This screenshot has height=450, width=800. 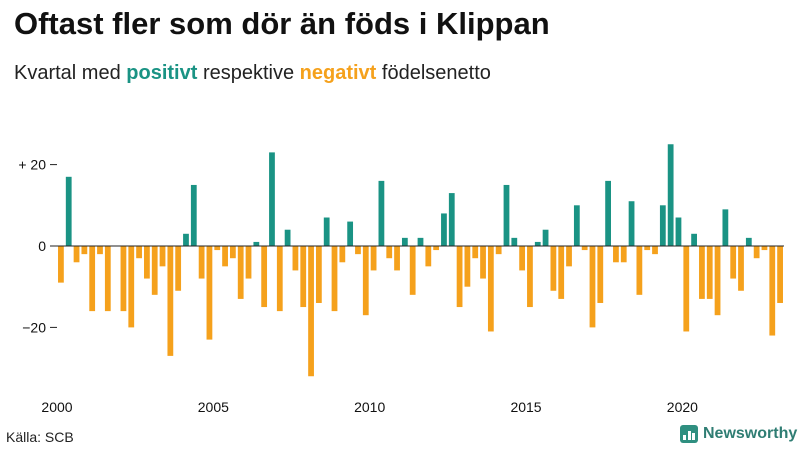 What do you see at coordinates (682, 407) in the screenshot?
I see `x-tick-label-4: 2020` at bounding box center [682, 407].